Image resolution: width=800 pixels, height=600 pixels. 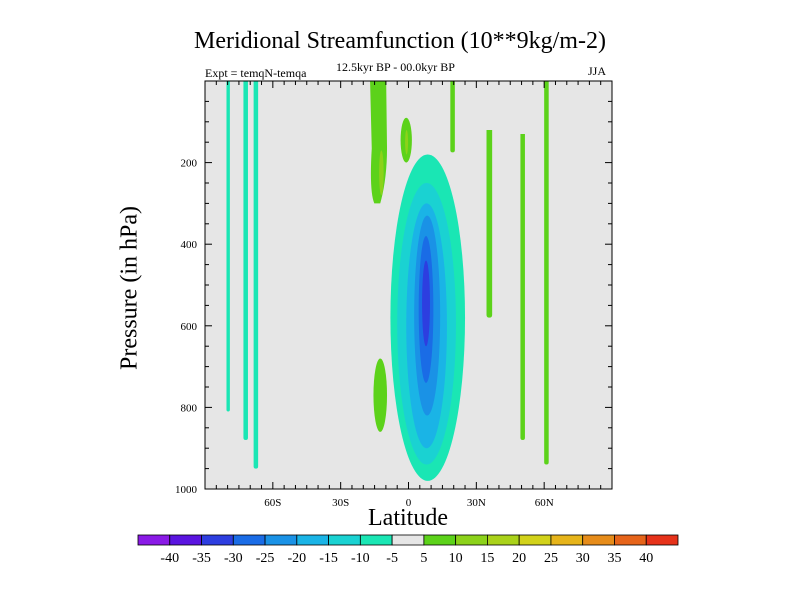 What do you see at coordinates (551, 558) in the screenshot?
I see `colorbar-label: 25` at bounding box center [551, 558].